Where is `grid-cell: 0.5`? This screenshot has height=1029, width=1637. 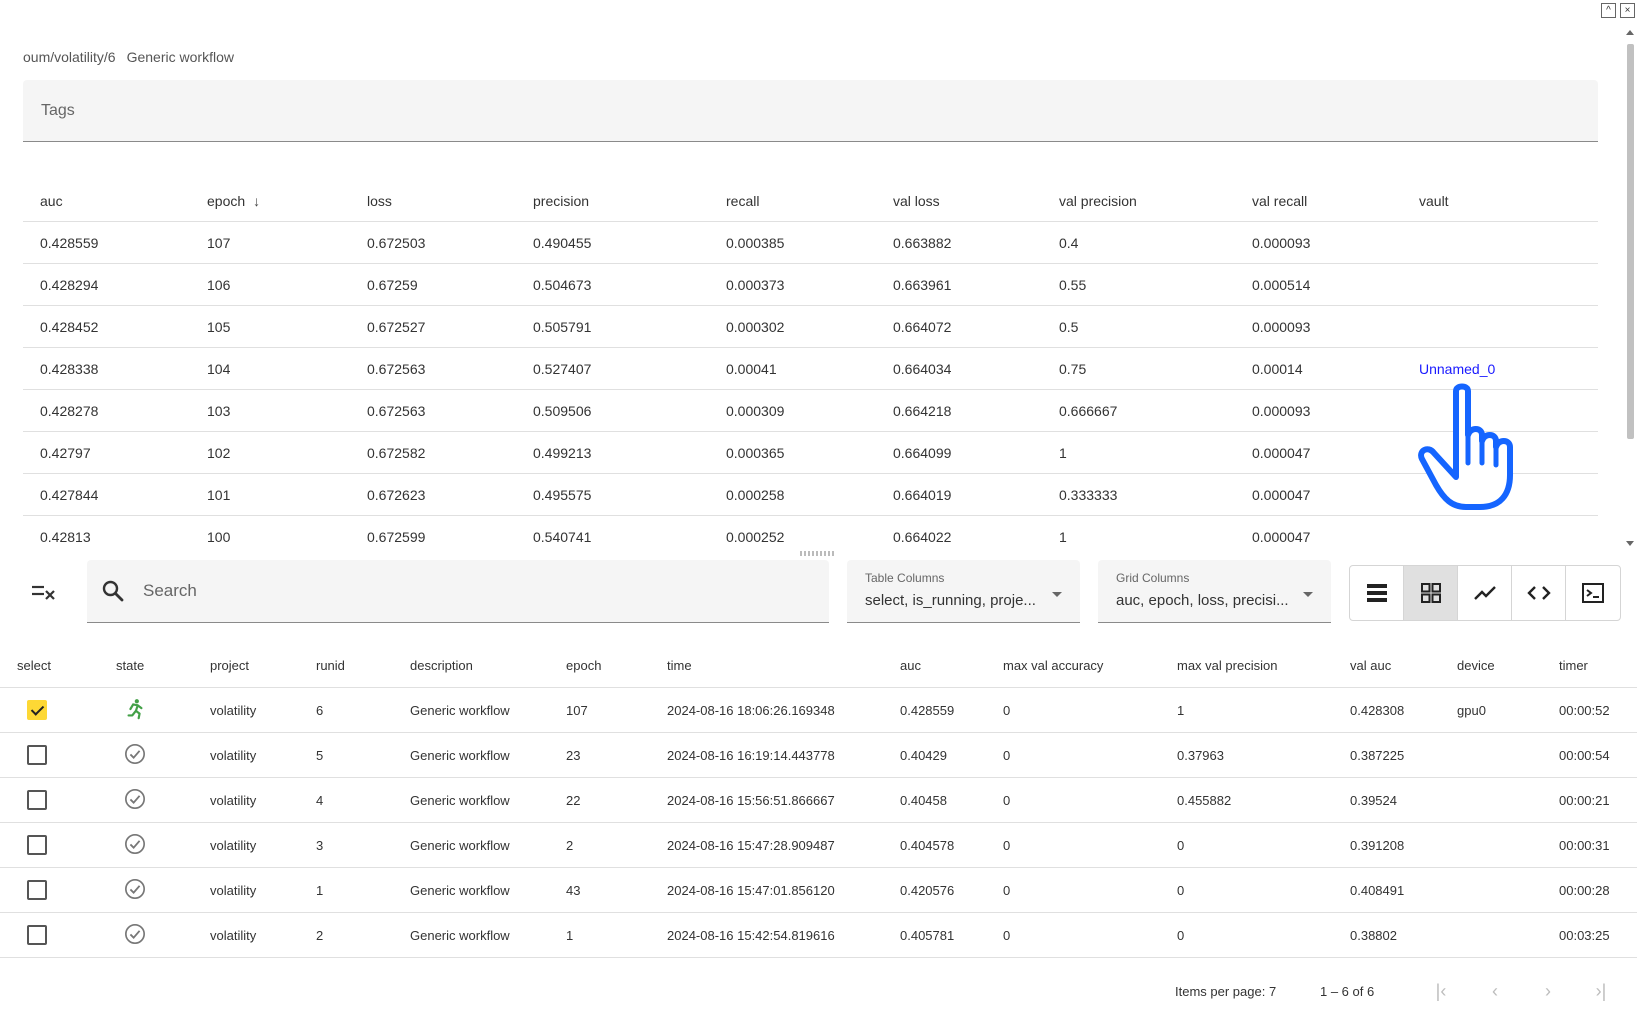
grid-cell: 0.5 is located at coordinates (1069, 326).